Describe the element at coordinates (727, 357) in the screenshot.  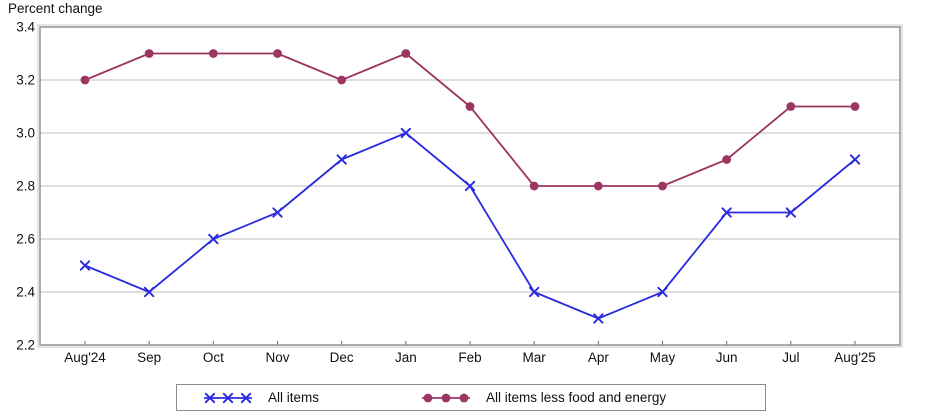
I see `svg-text: Jun` at that location.